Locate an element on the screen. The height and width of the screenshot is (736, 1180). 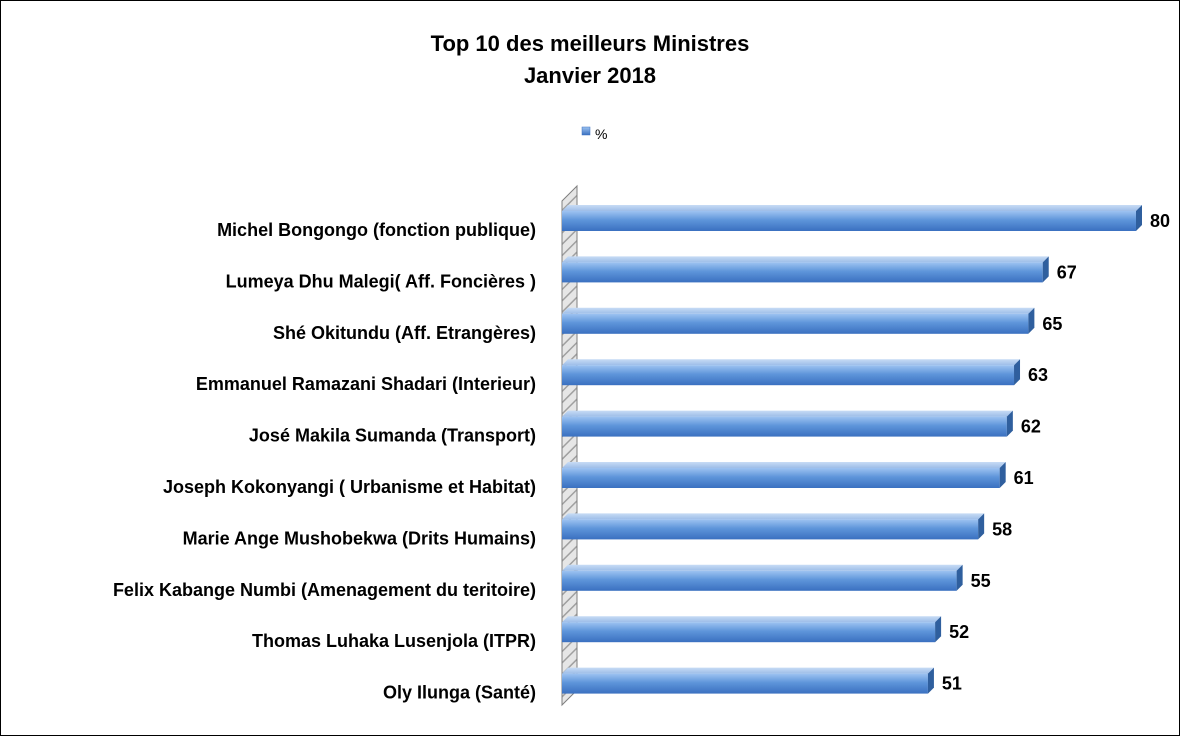
category-label: Lumeya Dhu Malegi( Aff. Foncières ) is located at coordinates (381, 281).